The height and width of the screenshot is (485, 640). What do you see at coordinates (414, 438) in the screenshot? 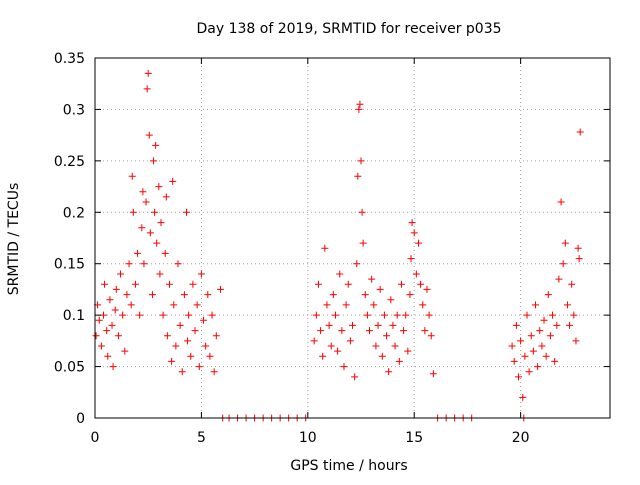
I see `x-tick-label: 15` at bounding box center [414, 438].